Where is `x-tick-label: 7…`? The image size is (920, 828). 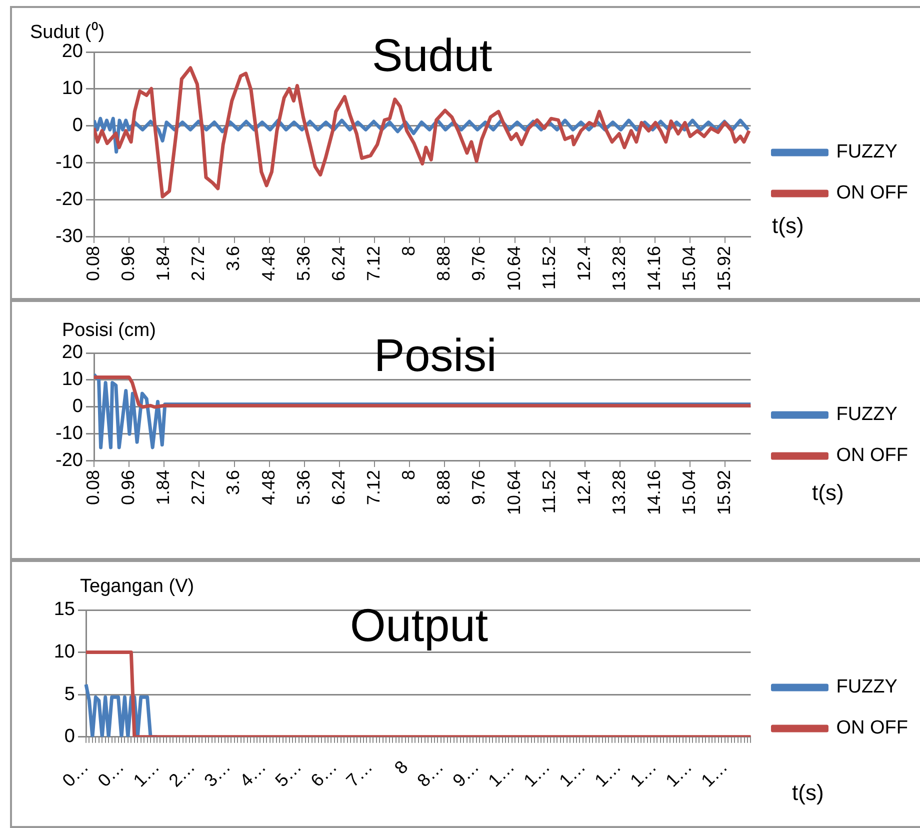
x-tick-label: 7… is located at coordinates (359, 773).